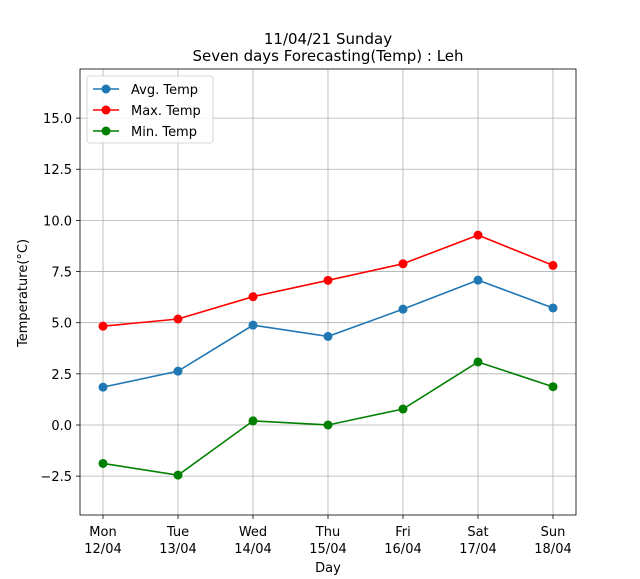  What do you see at coordinates (327, 56) in the screenshot?
I see `chart-subtitle: Seven days Forecasting(Temp) : Leh` at bounding box center [327, 56].